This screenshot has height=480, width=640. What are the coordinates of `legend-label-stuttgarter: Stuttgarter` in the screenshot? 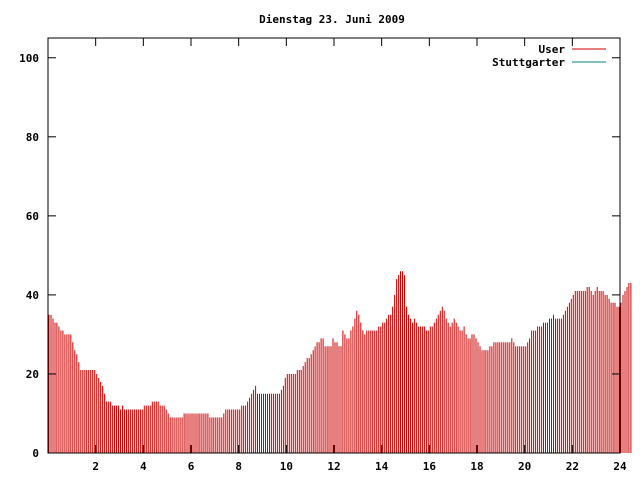 It's located at (528, 62).